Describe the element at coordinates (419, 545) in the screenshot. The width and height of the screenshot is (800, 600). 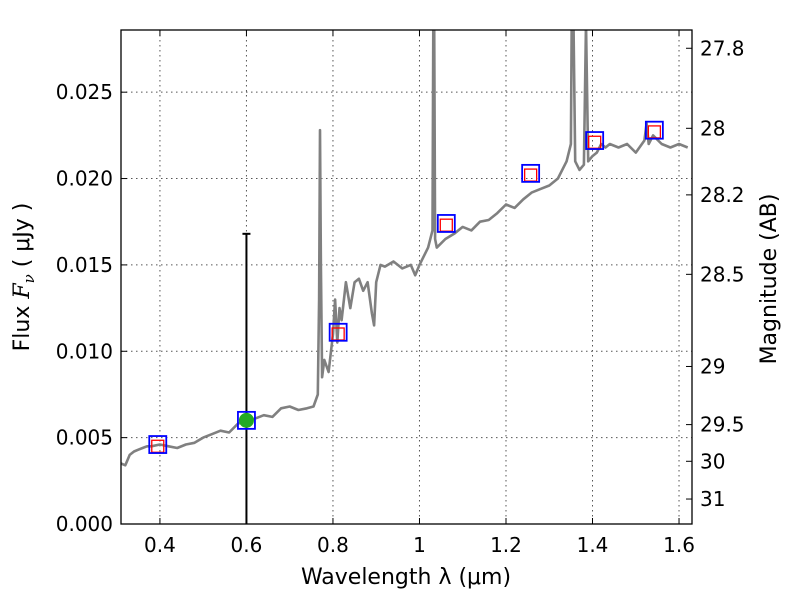
I see `x-tick-label: 1` at that location.